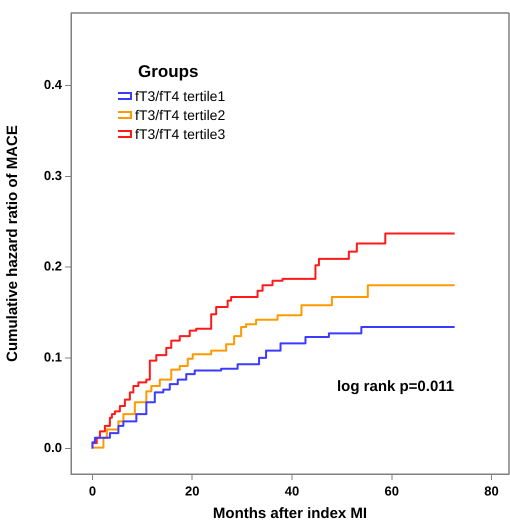  What do you see at coordinates (192, 490) in the screenshot?
I see `x-tick-label: 20` at bounding box center [192, 490].